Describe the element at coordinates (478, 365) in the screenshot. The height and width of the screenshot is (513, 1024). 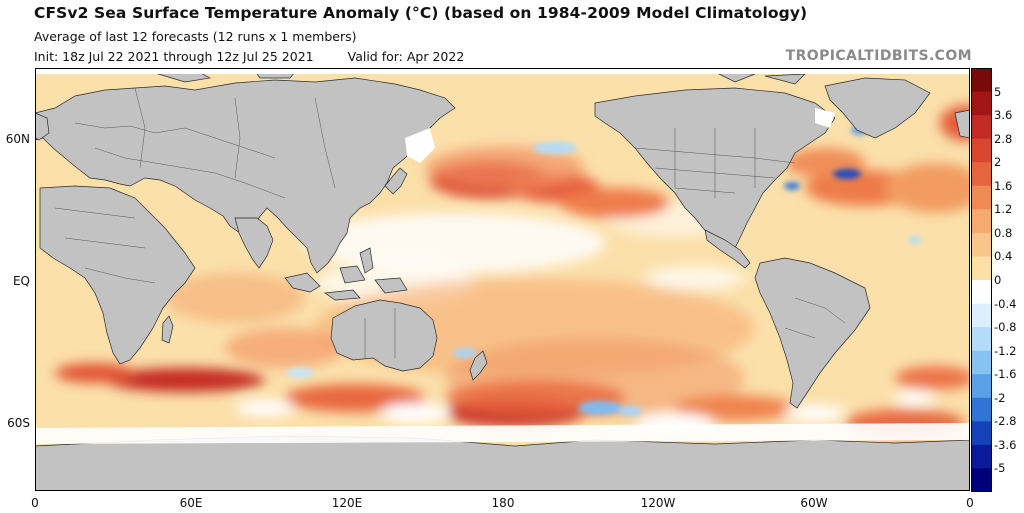
I see `newzealand-land` at that location.